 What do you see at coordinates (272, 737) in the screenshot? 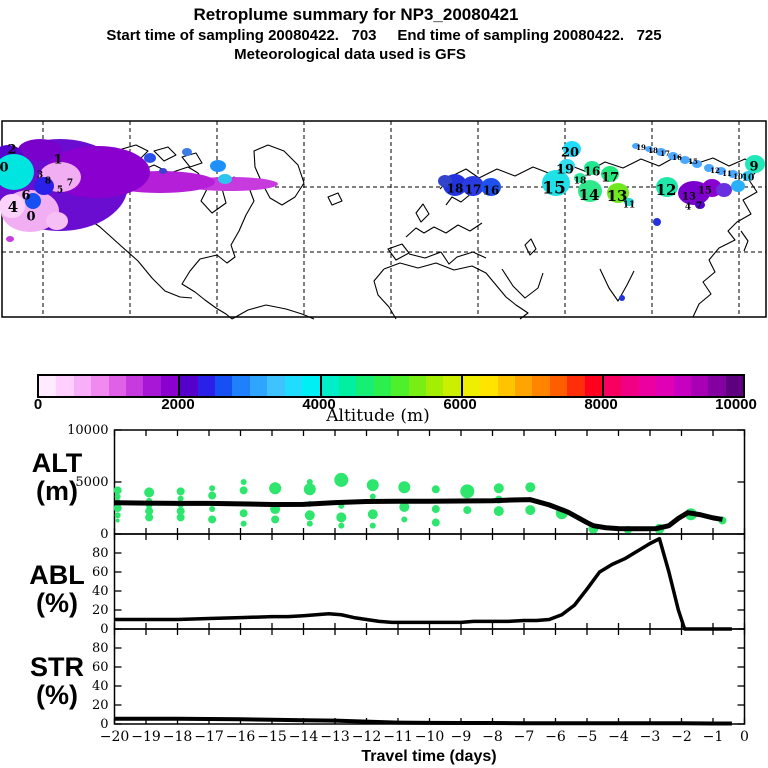
I see `x-tick-label: −15` at bounding box center [272, 737].